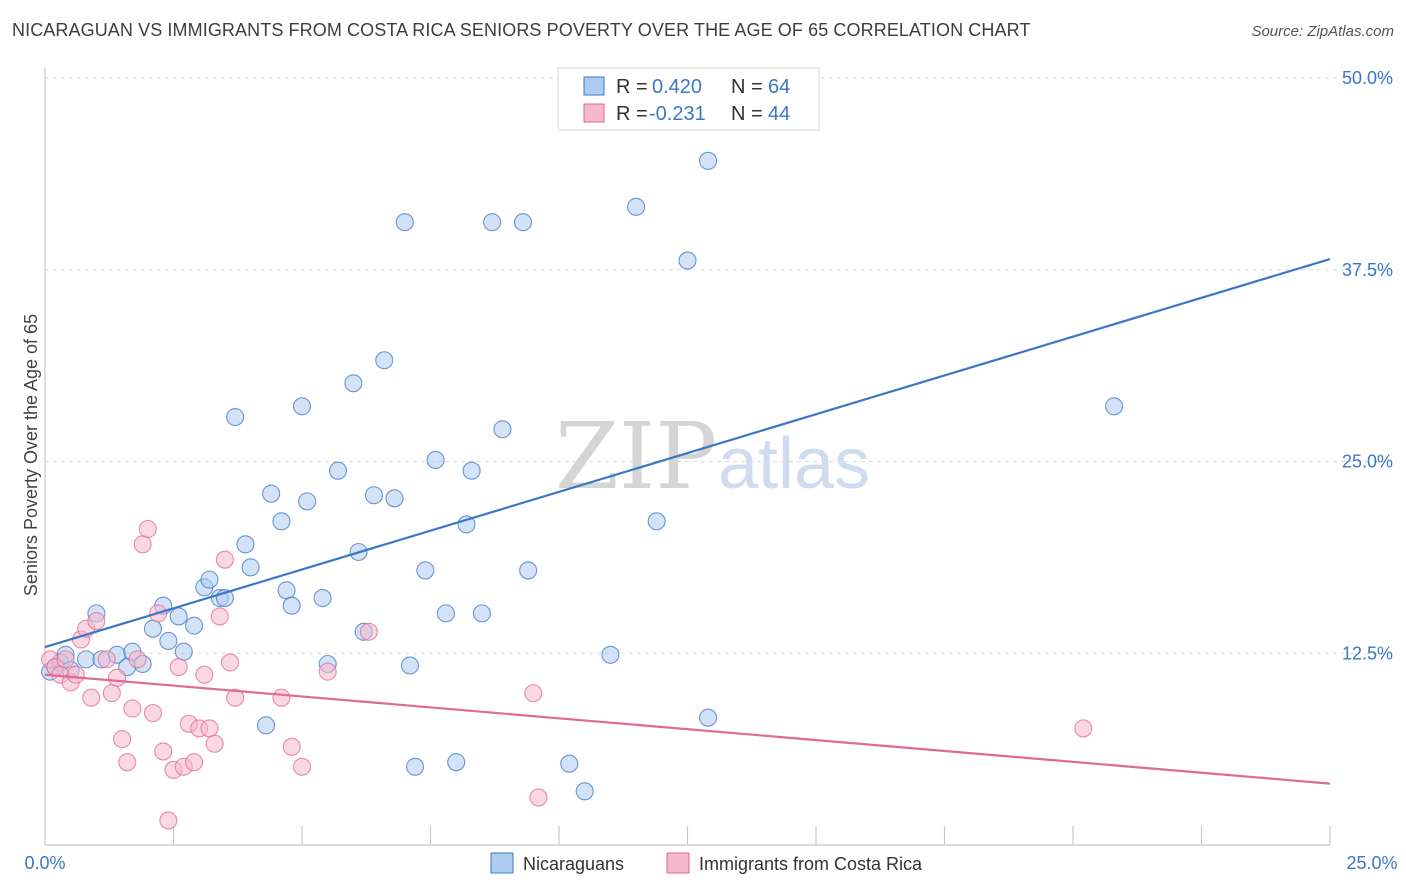 This screenshot has width=1406, height=892. What do you see at coordinates (1322, 31) in the screenshot?
I see `chart-source: Source: ZipAtlas.com` at bounding box center [1322, 31].